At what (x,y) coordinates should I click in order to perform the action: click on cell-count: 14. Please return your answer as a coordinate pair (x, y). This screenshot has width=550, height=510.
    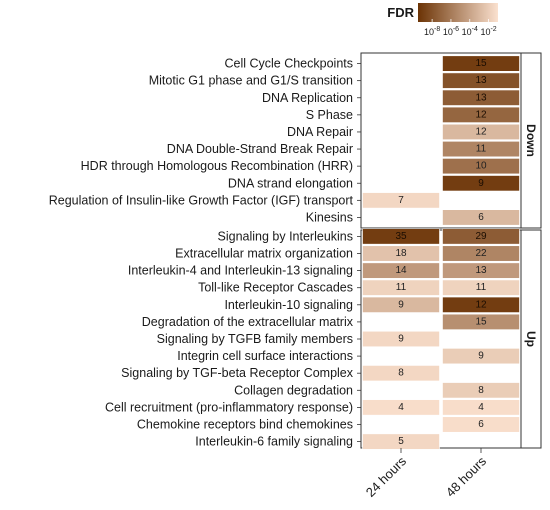
    Looking at the image, I should click on (401, 270).